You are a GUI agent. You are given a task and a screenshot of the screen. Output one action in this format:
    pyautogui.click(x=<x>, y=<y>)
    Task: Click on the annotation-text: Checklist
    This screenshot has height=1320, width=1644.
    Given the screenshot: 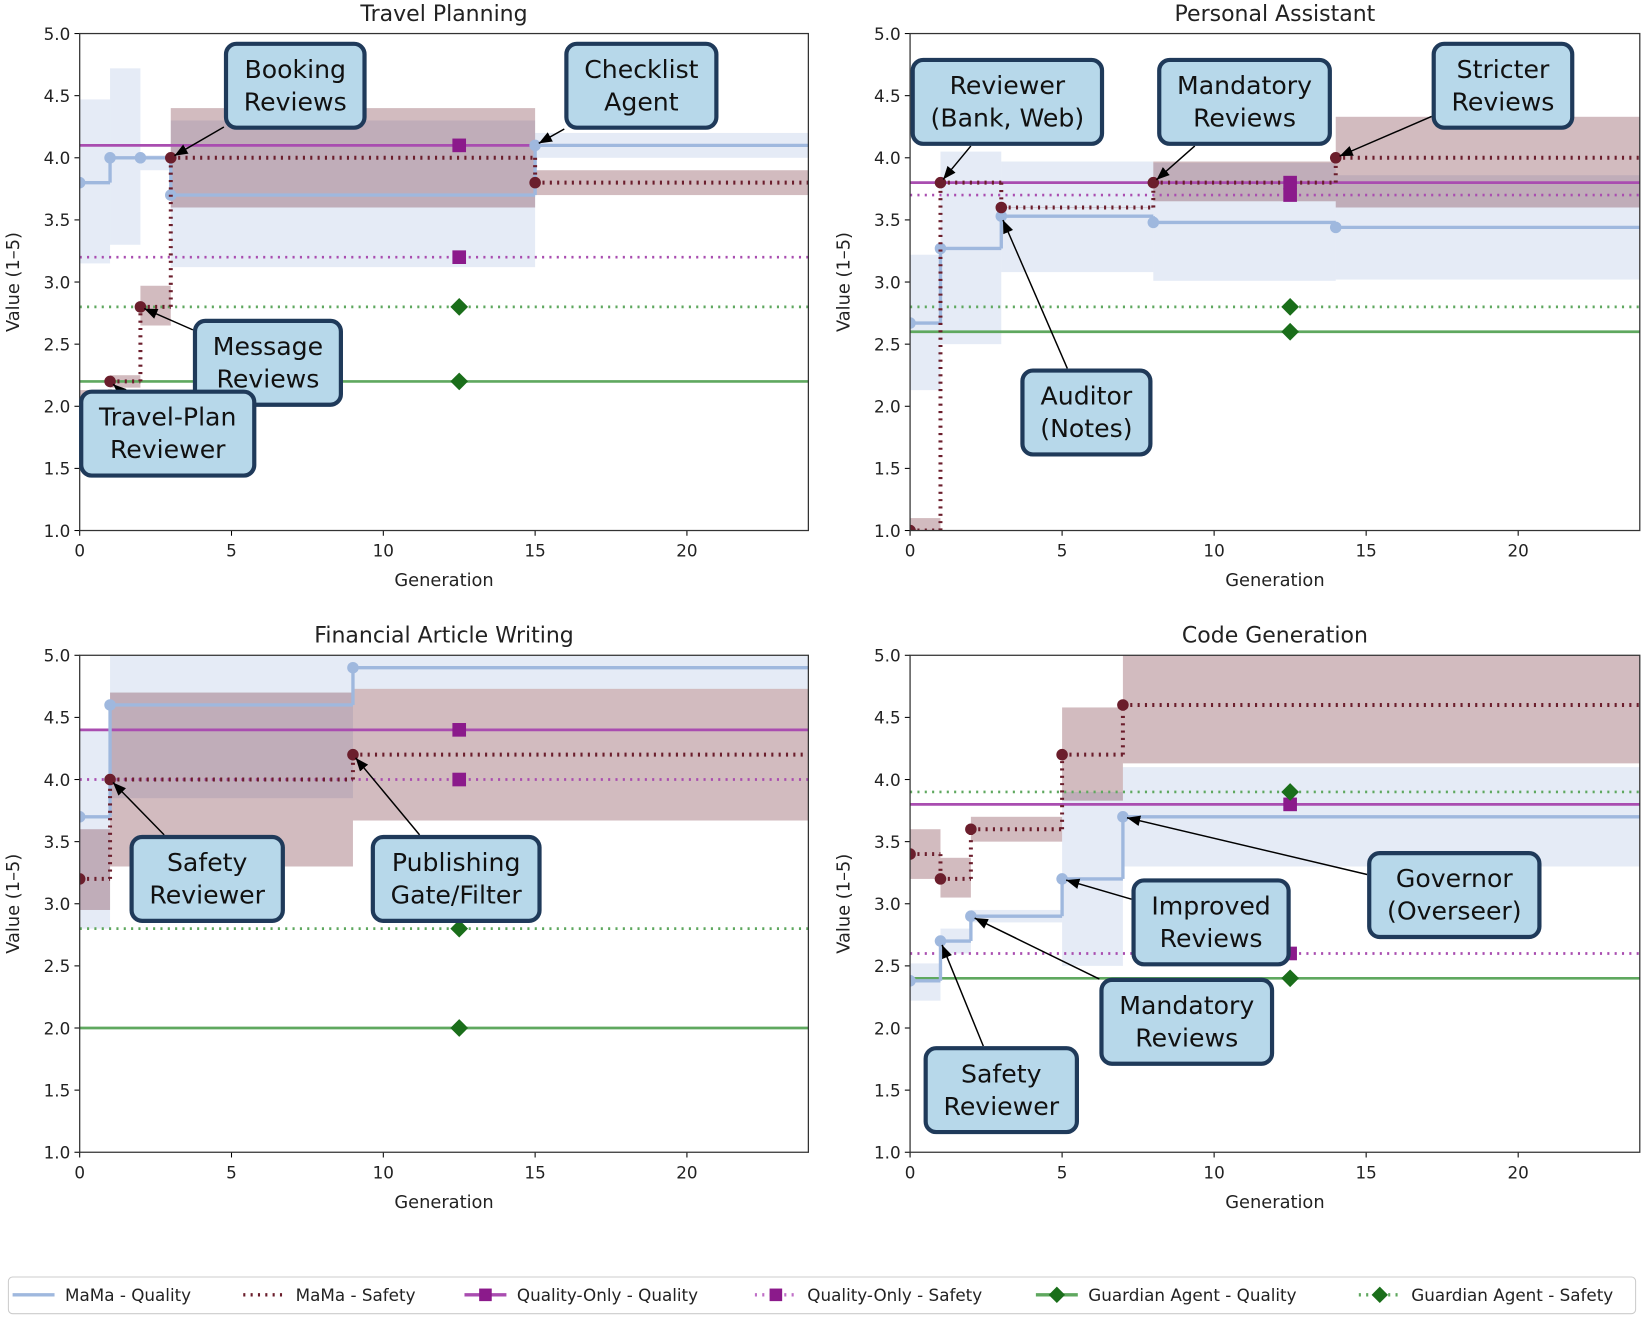 What is the action you would take?
    pyautogui.click(x=641, y=69)
    